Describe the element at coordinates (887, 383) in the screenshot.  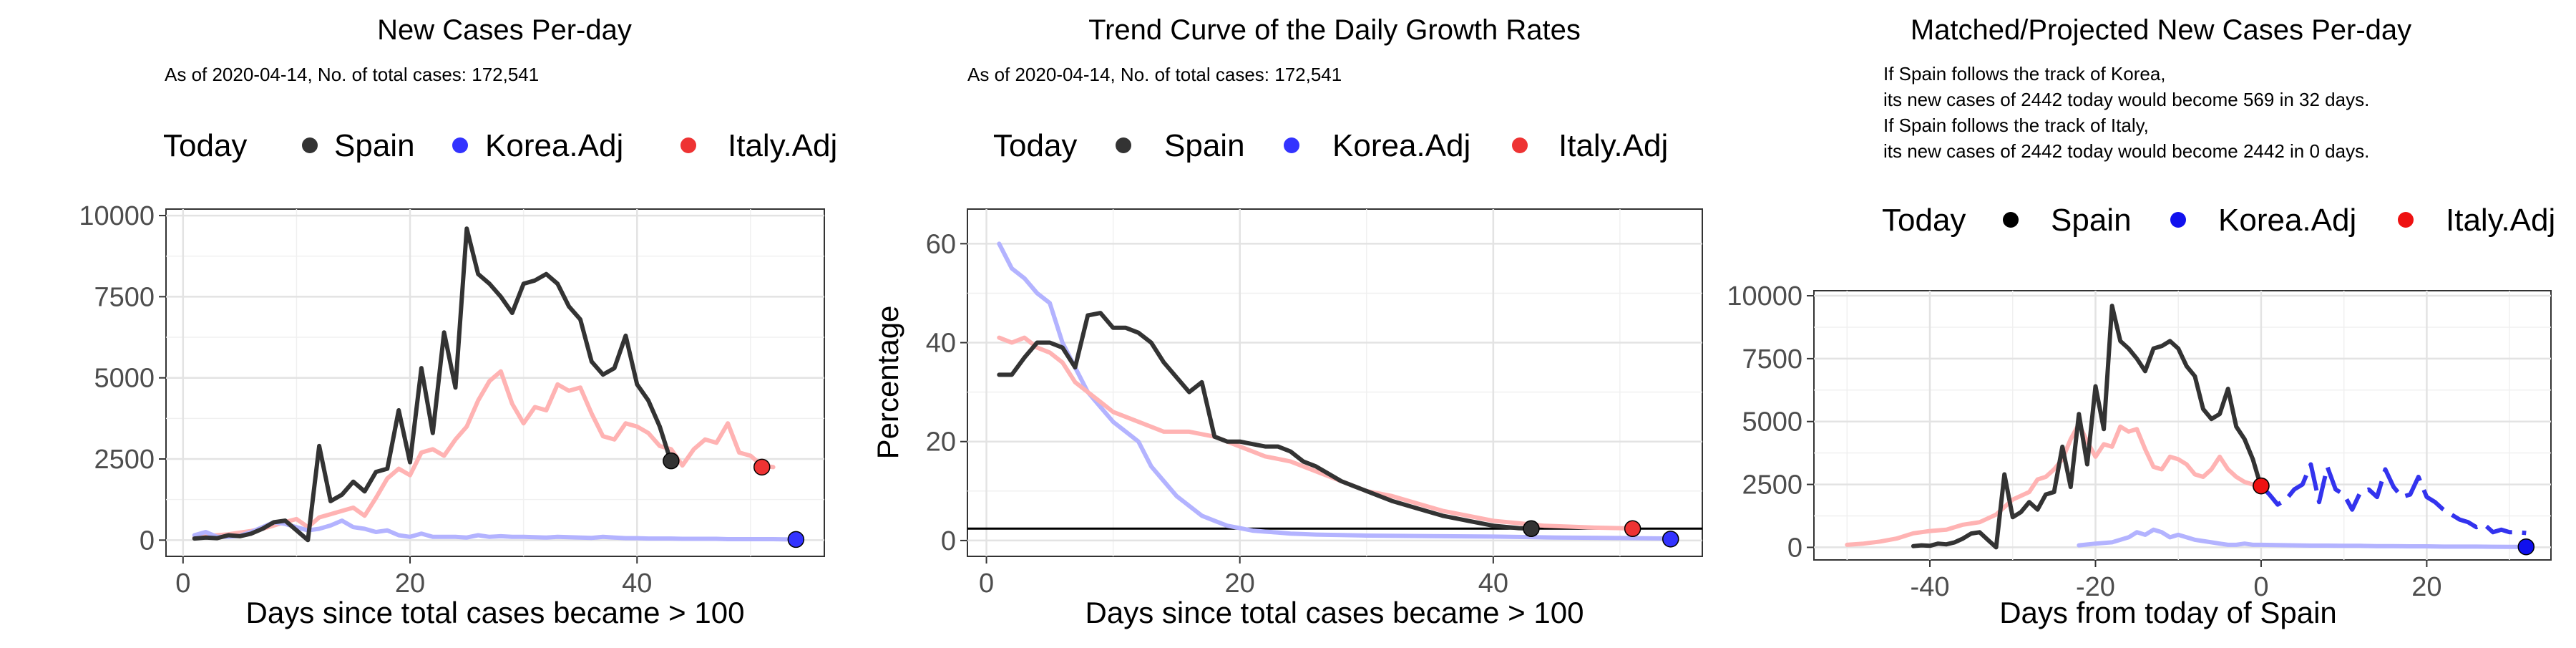
I see `y-axis-label: Percentage` at that location.